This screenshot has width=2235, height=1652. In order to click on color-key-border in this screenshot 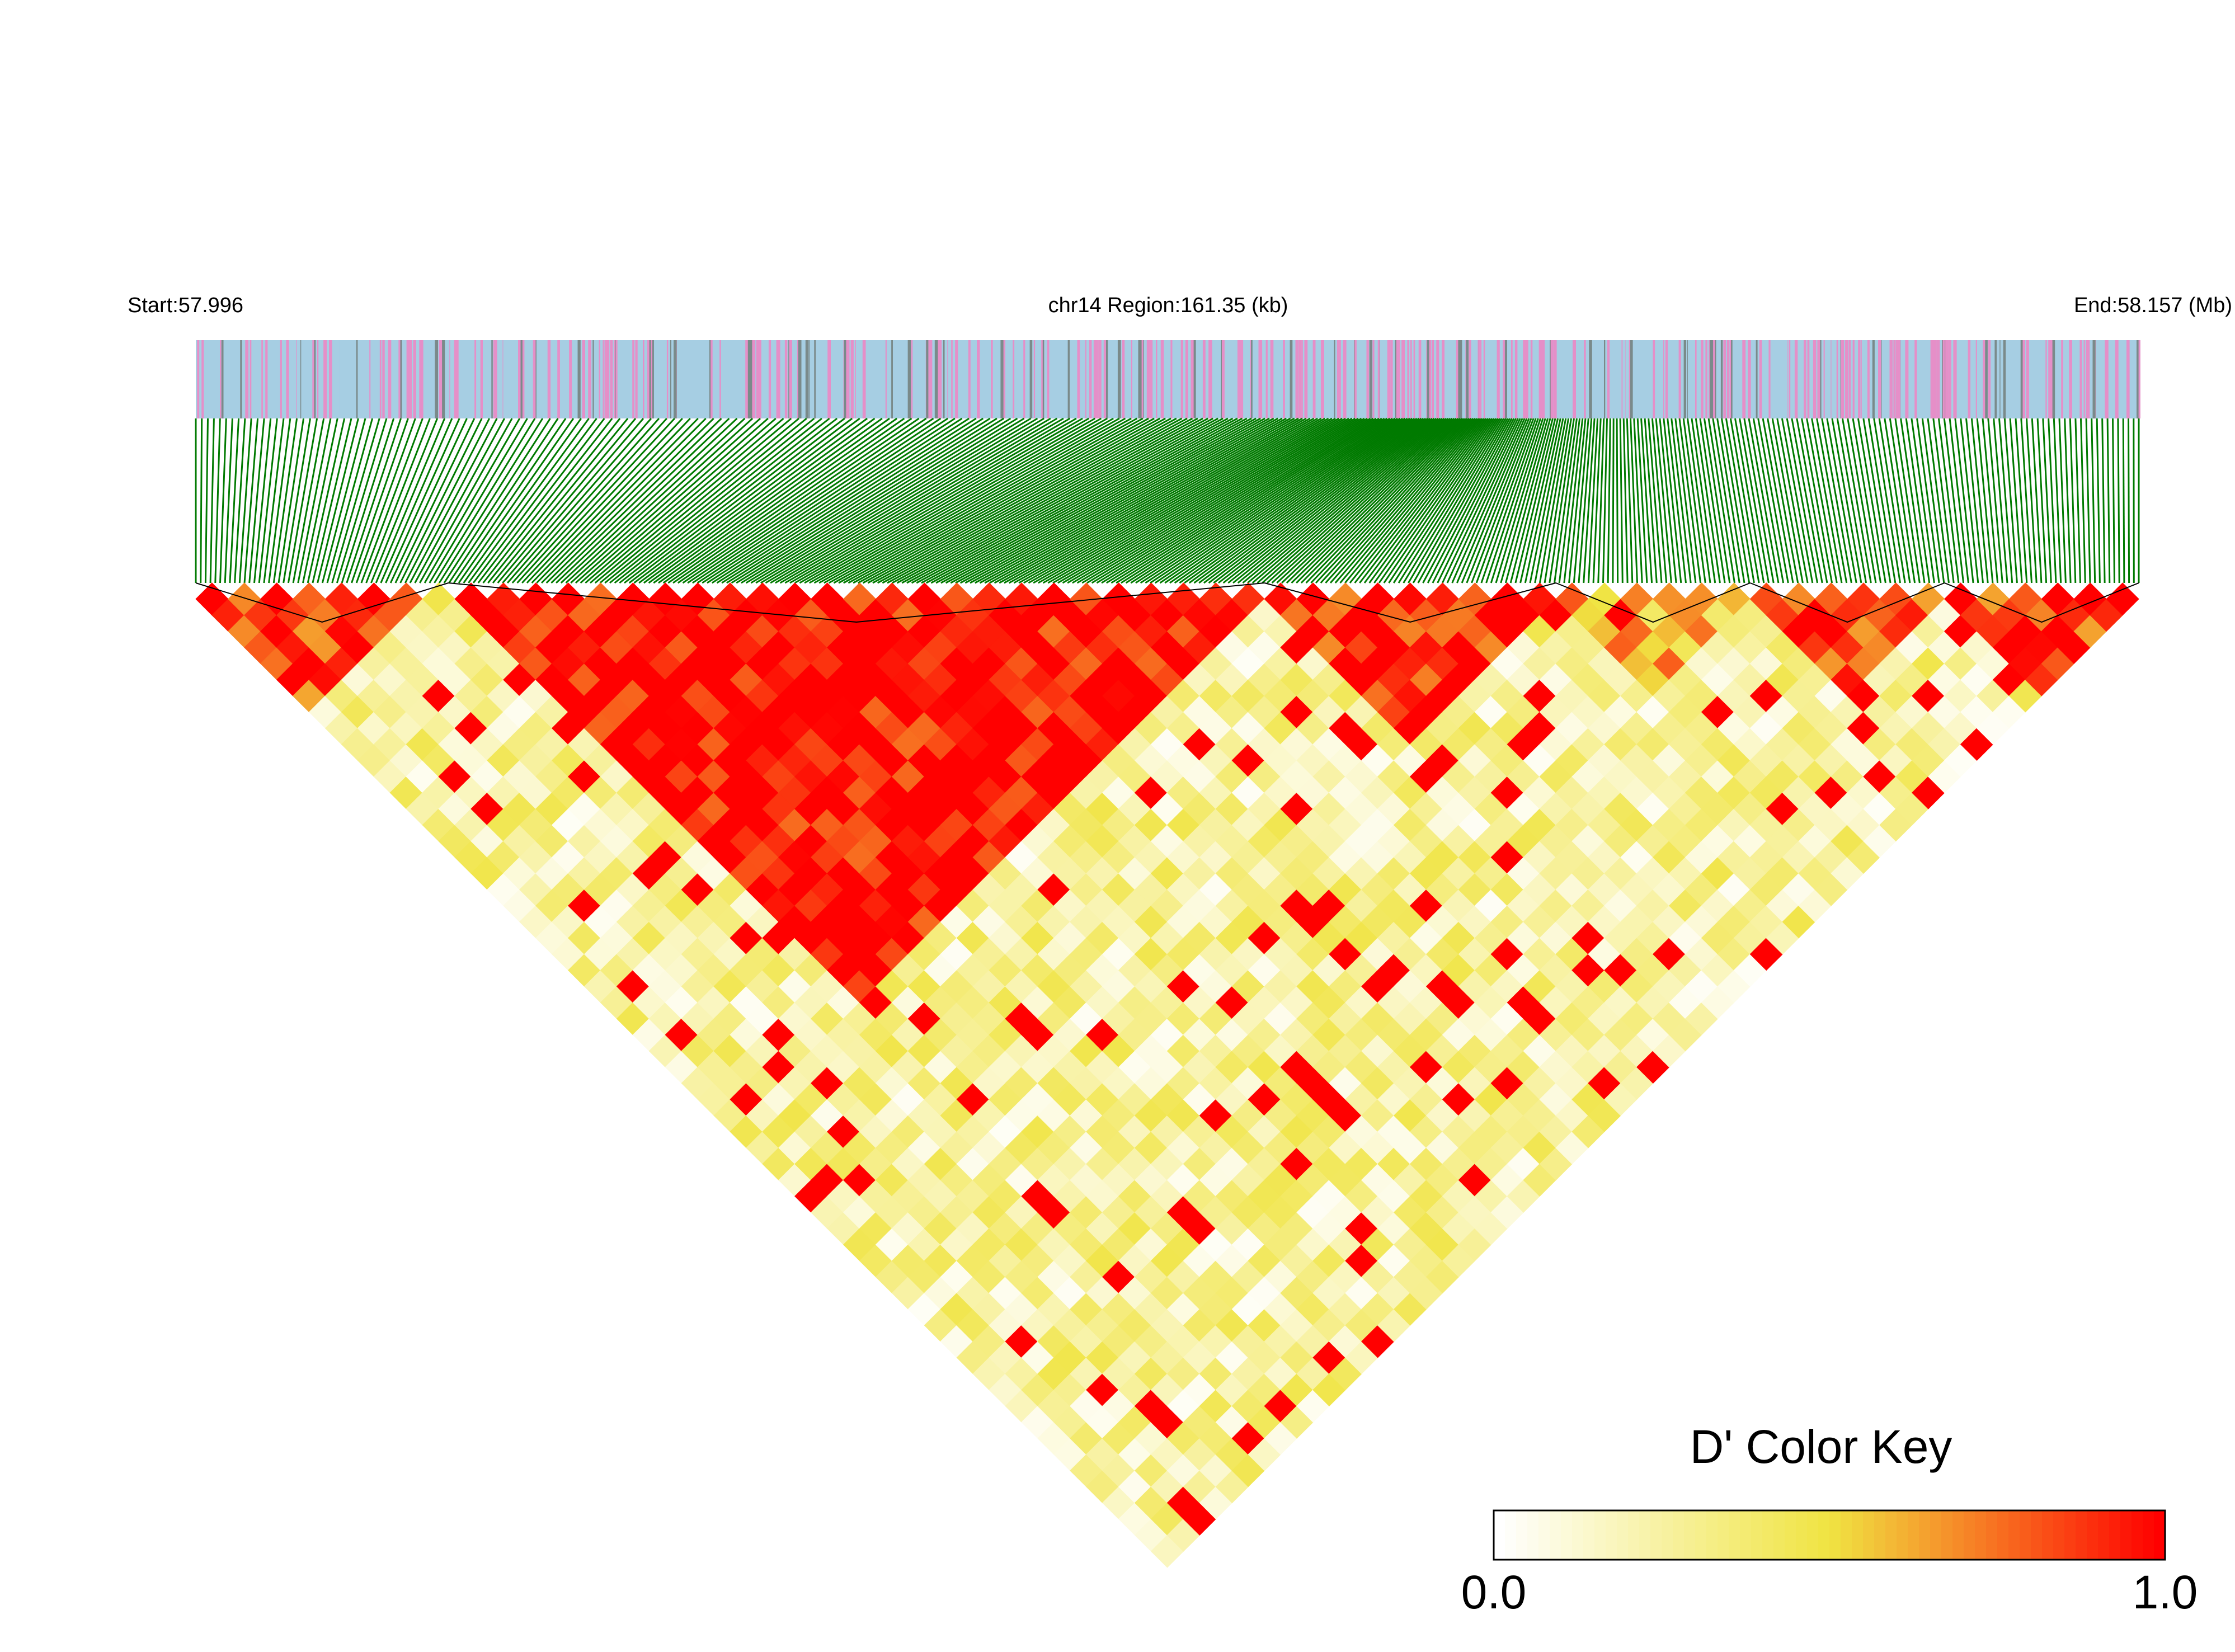, I will do `click(1829, 1535)`.